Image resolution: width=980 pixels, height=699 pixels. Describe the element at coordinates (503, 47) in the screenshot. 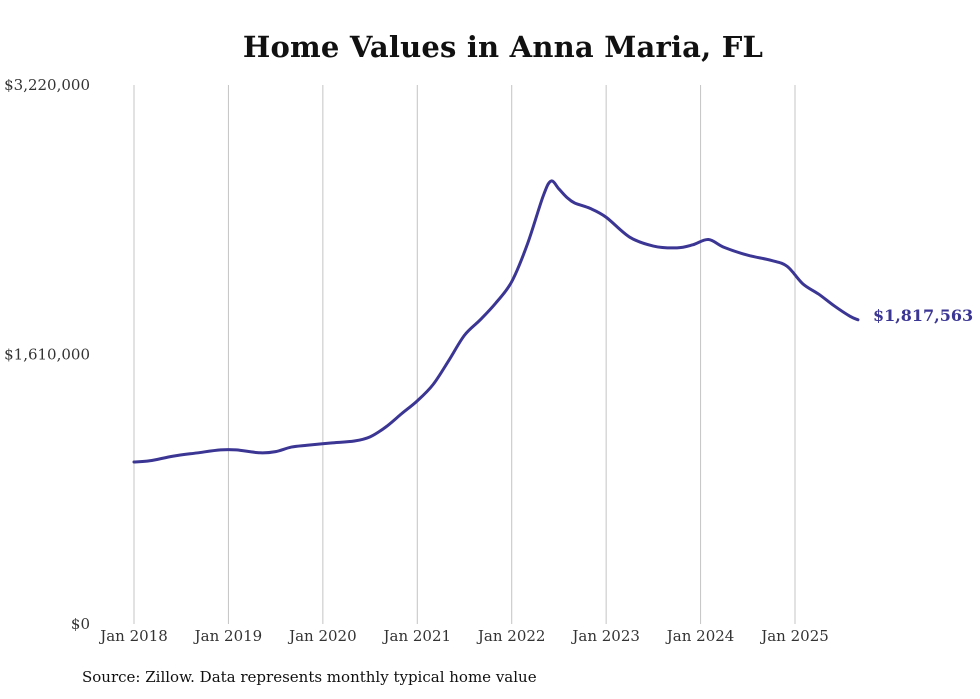

I see `chart-title: Home Values in Anna Maria, FL` at that location.